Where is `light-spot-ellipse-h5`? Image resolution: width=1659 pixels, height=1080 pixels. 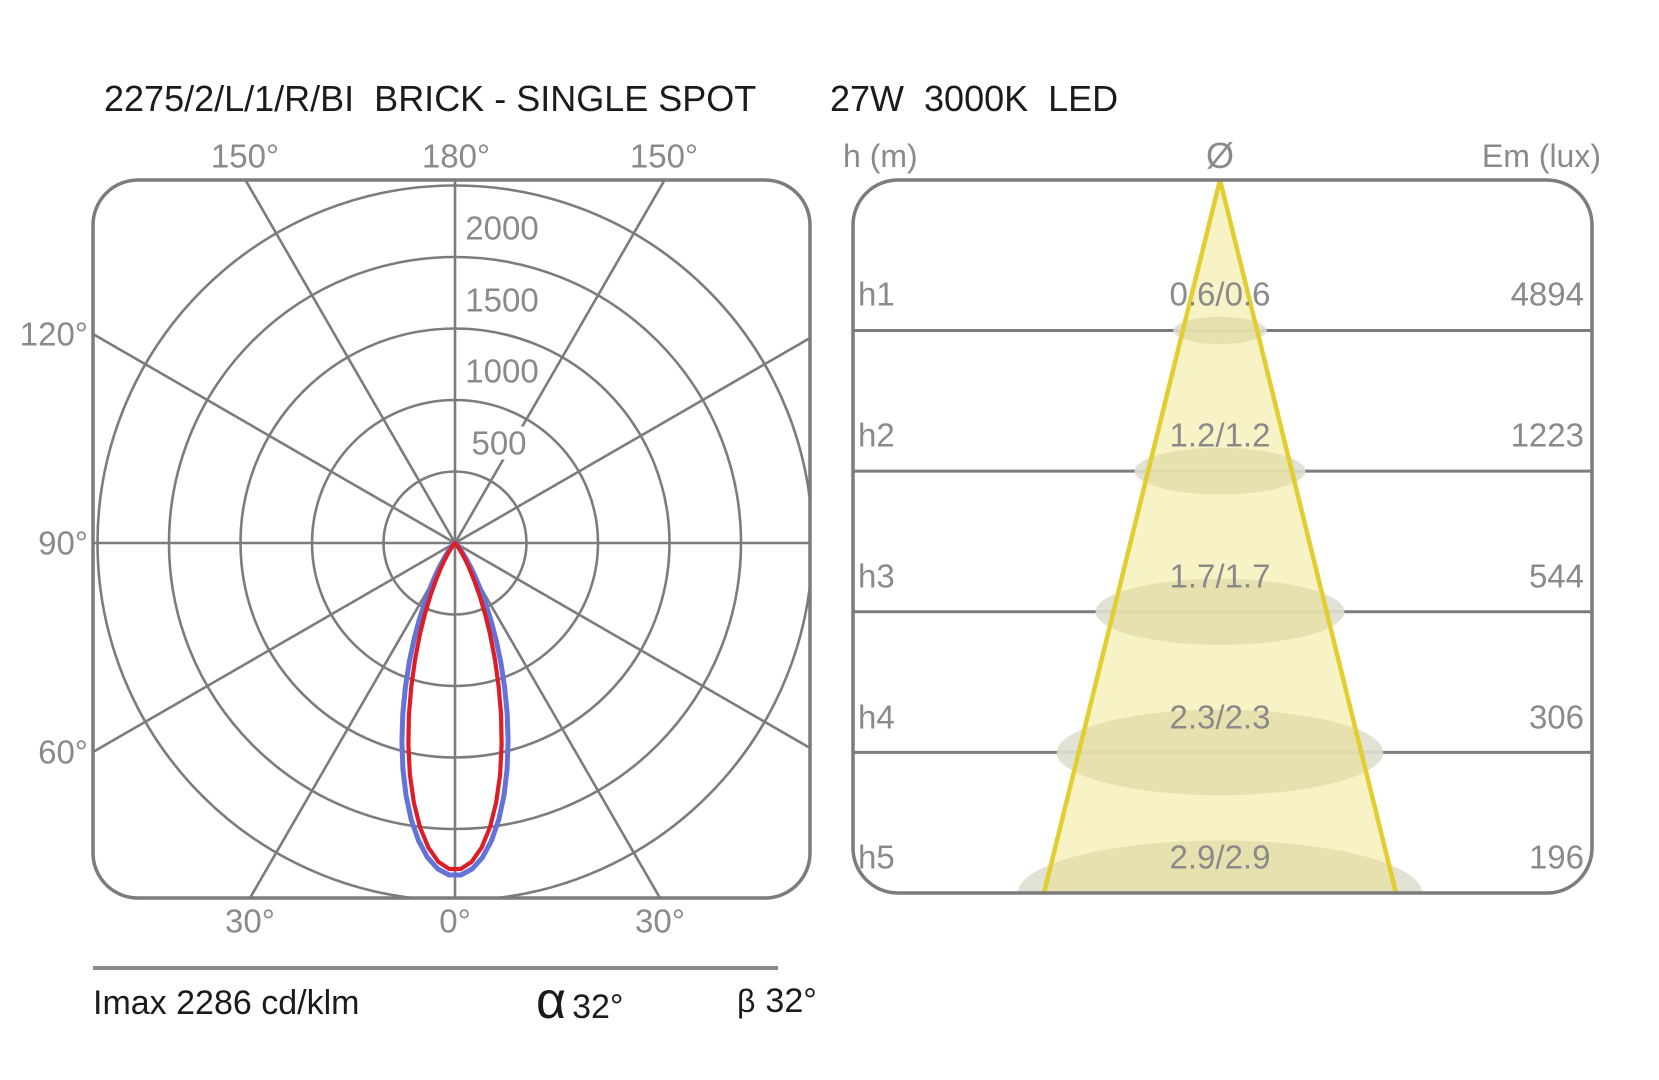
light-spot-ellipse-h5 is located at coordinates (1220, 866).